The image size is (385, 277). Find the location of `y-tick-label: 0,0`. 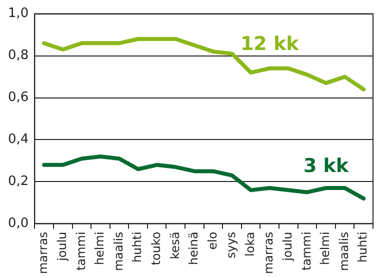

y-tick-label: 0,0 is located at coordinates (18, 224).